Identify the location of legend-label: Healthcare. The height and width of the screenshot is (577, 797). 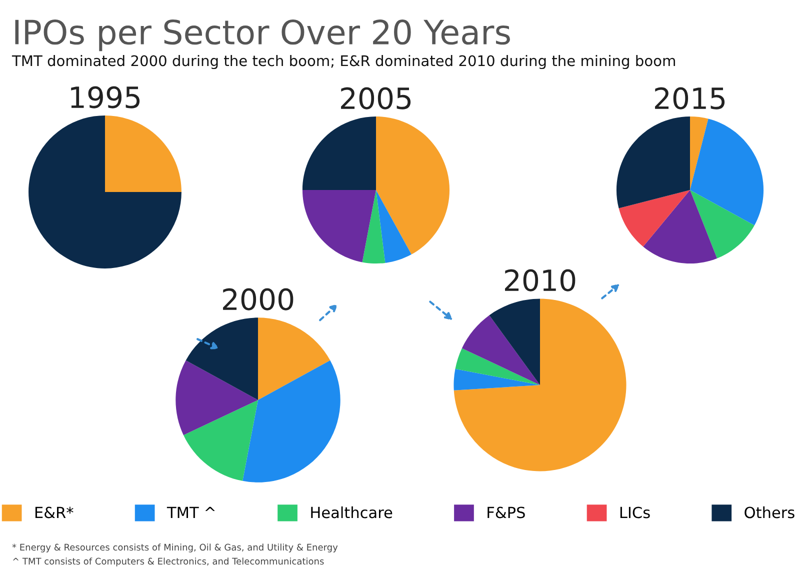
(351, 512).